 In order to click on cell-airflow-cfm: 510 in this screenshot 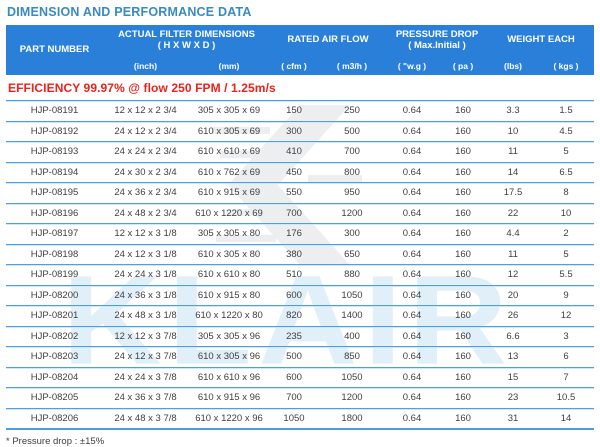, I will do `click(294, 275)`.